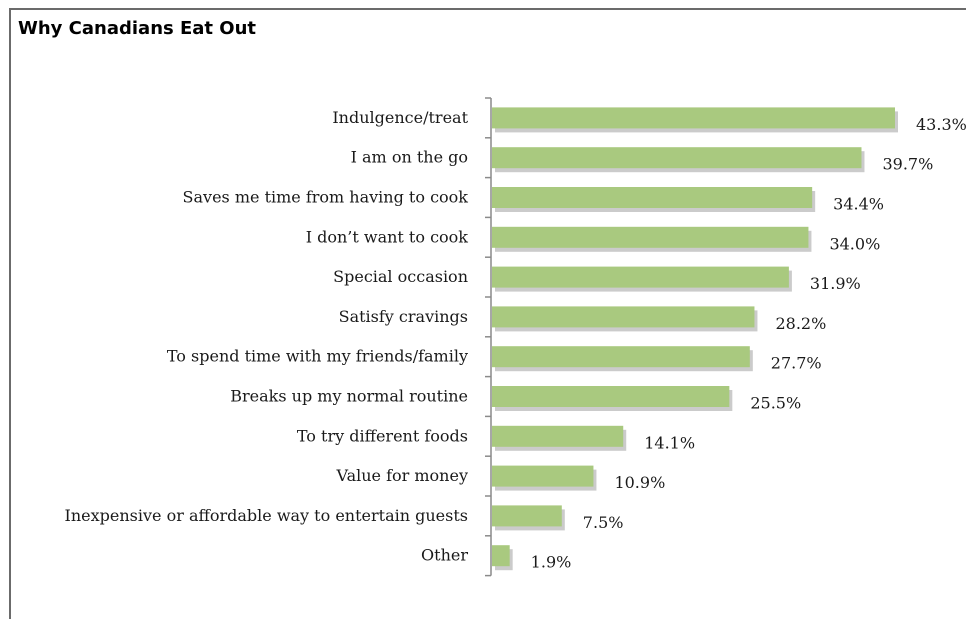  Describe the element at coordinates (603, 522) in the screenshot. I see `data-label: 7.5%` at that location.